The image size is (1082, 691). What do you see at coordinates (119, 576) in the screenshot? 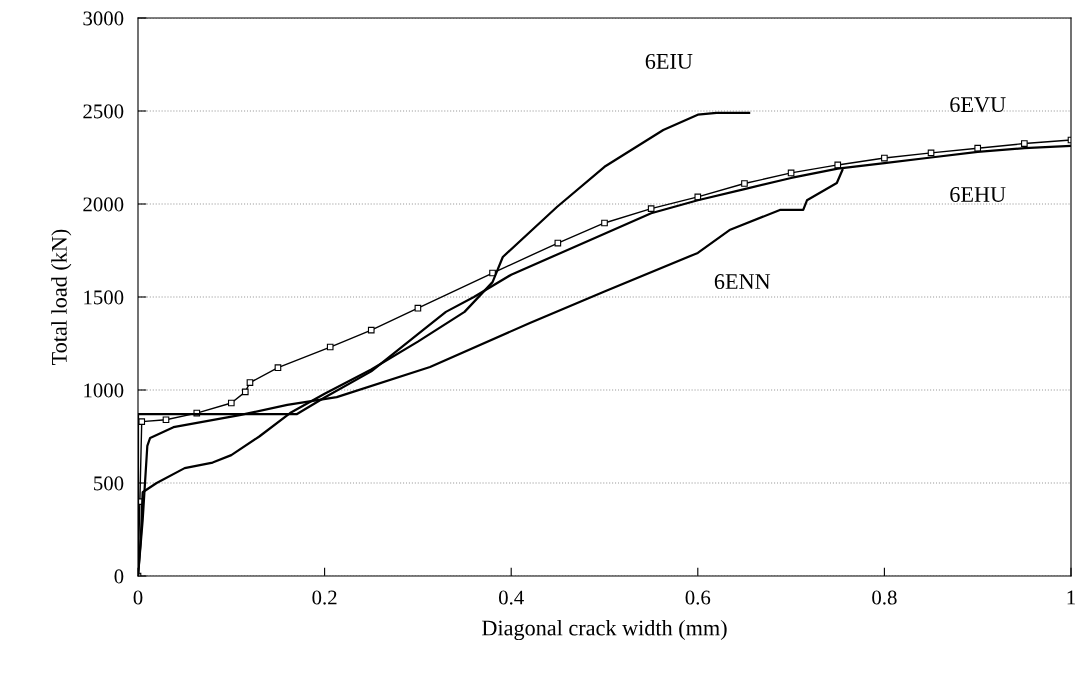
I see `y-tick-label: 0` at bounding box center [119, 576].